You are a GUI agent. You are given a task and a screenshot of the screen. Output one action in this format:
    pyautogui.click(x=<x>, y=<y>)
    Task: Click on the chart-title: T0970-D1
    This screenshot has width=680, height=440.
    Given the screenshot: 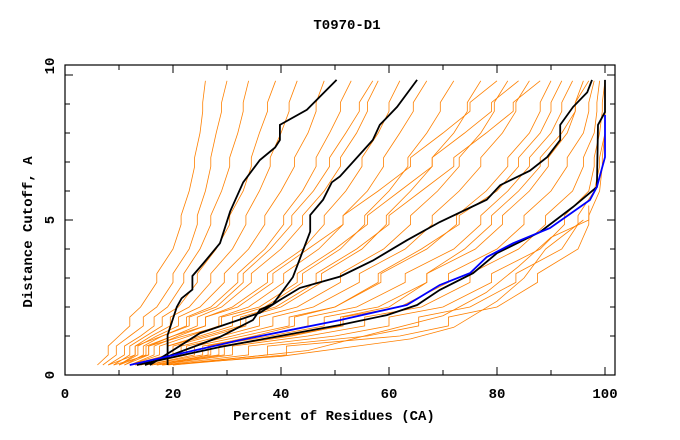 What is the action you would take?
    pyautogui.click(x=346, y=26)
    